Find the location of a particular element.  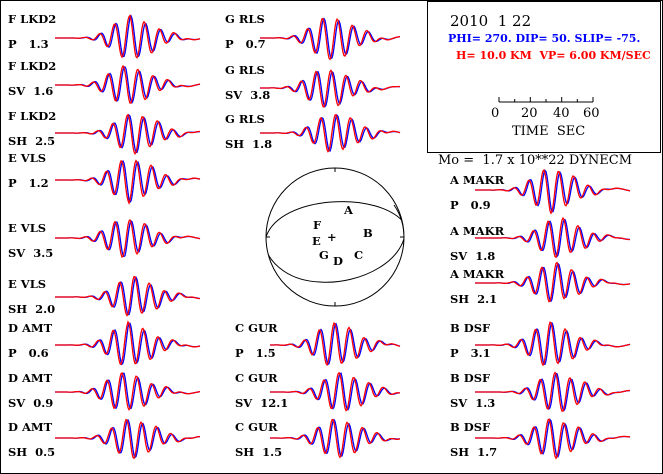

scale-tick-20: 20 is located at coordinates (529, 113).